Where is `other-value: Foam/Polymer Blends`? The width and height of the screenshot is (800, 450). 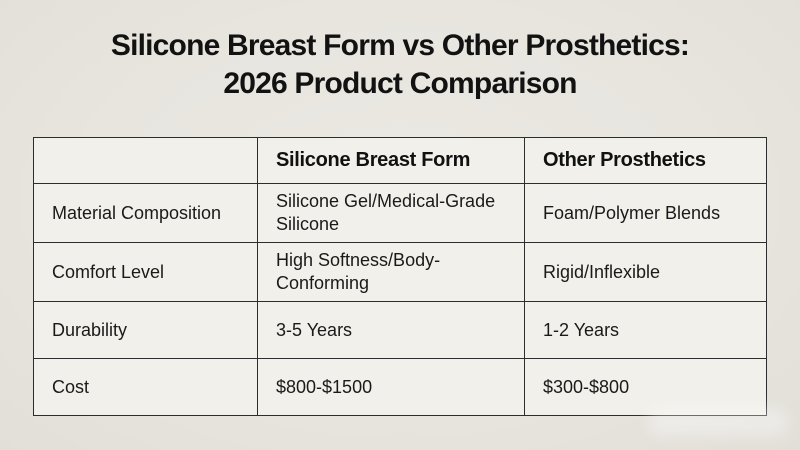 other-value: Foam/Polymer Blends is located at coordinates (645, 213).